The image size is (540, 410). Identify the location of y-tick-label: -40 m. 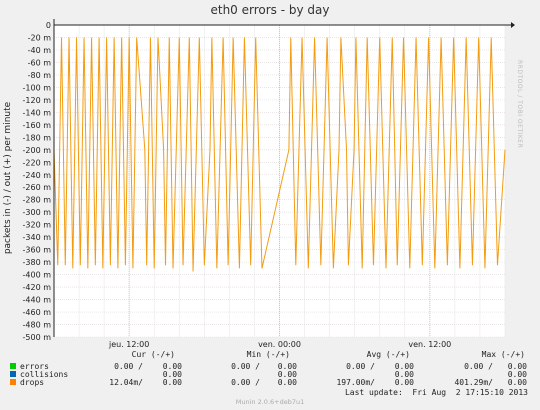
(40, 50).